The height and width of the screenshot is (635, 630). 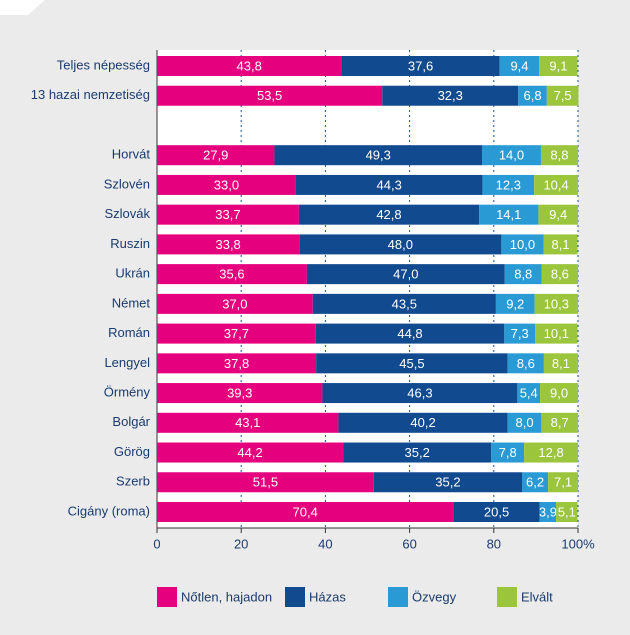 What do you see at coordinates (131, 154) in the screenshot?
I see `category-label: Horvát` at bounding box center [131, 154].